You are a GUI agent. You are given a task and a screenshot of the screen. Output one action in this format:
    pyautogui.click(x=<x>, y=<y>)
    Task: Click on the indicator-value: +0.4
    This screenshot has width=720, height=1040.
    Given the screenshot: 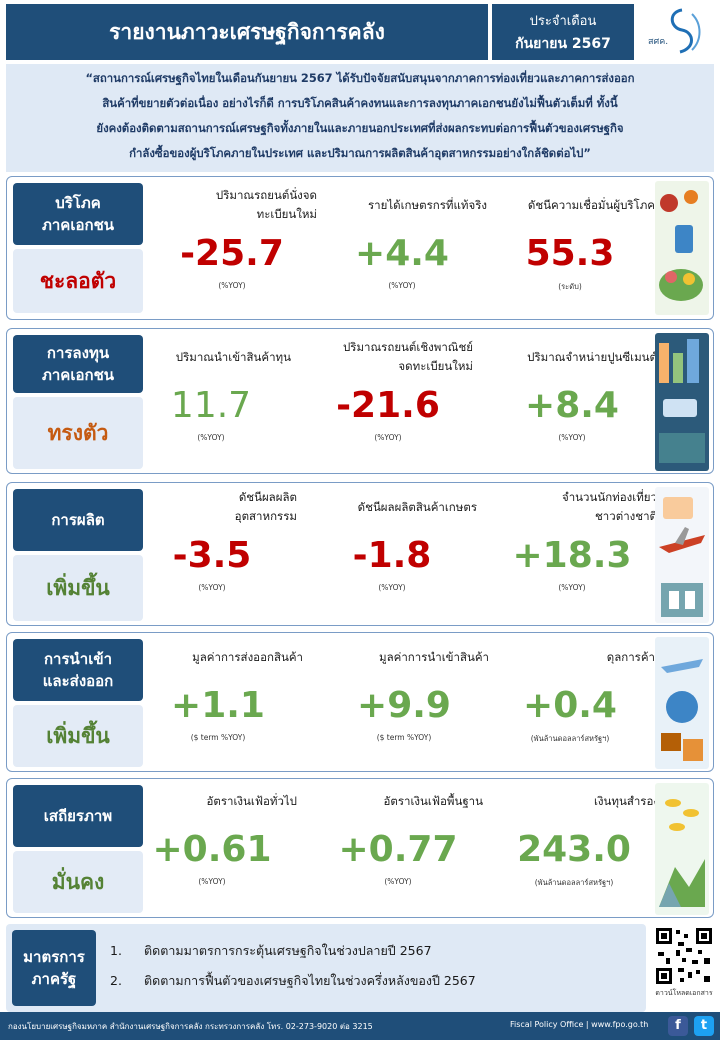 What is the action you would take?
    pyautogui.click(x=570, y=705)
    